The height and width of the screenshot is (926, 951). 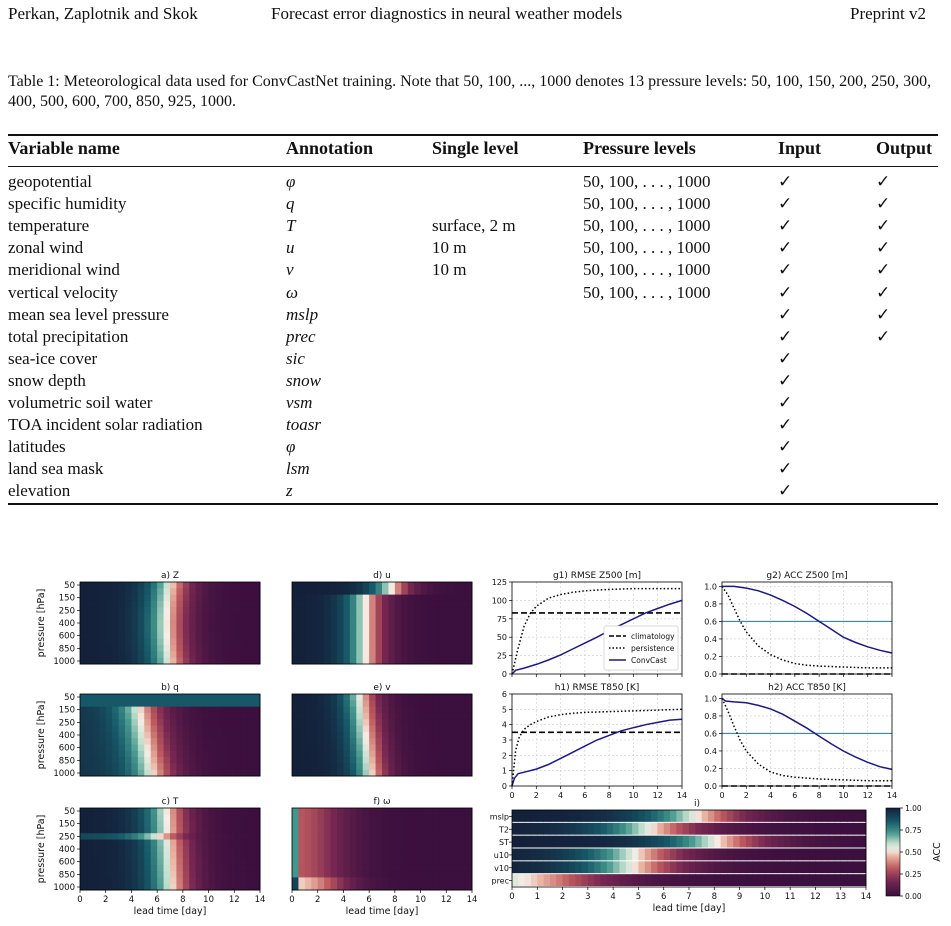 I want to click on x-tick-label: 11, so click(x=790, y=897).